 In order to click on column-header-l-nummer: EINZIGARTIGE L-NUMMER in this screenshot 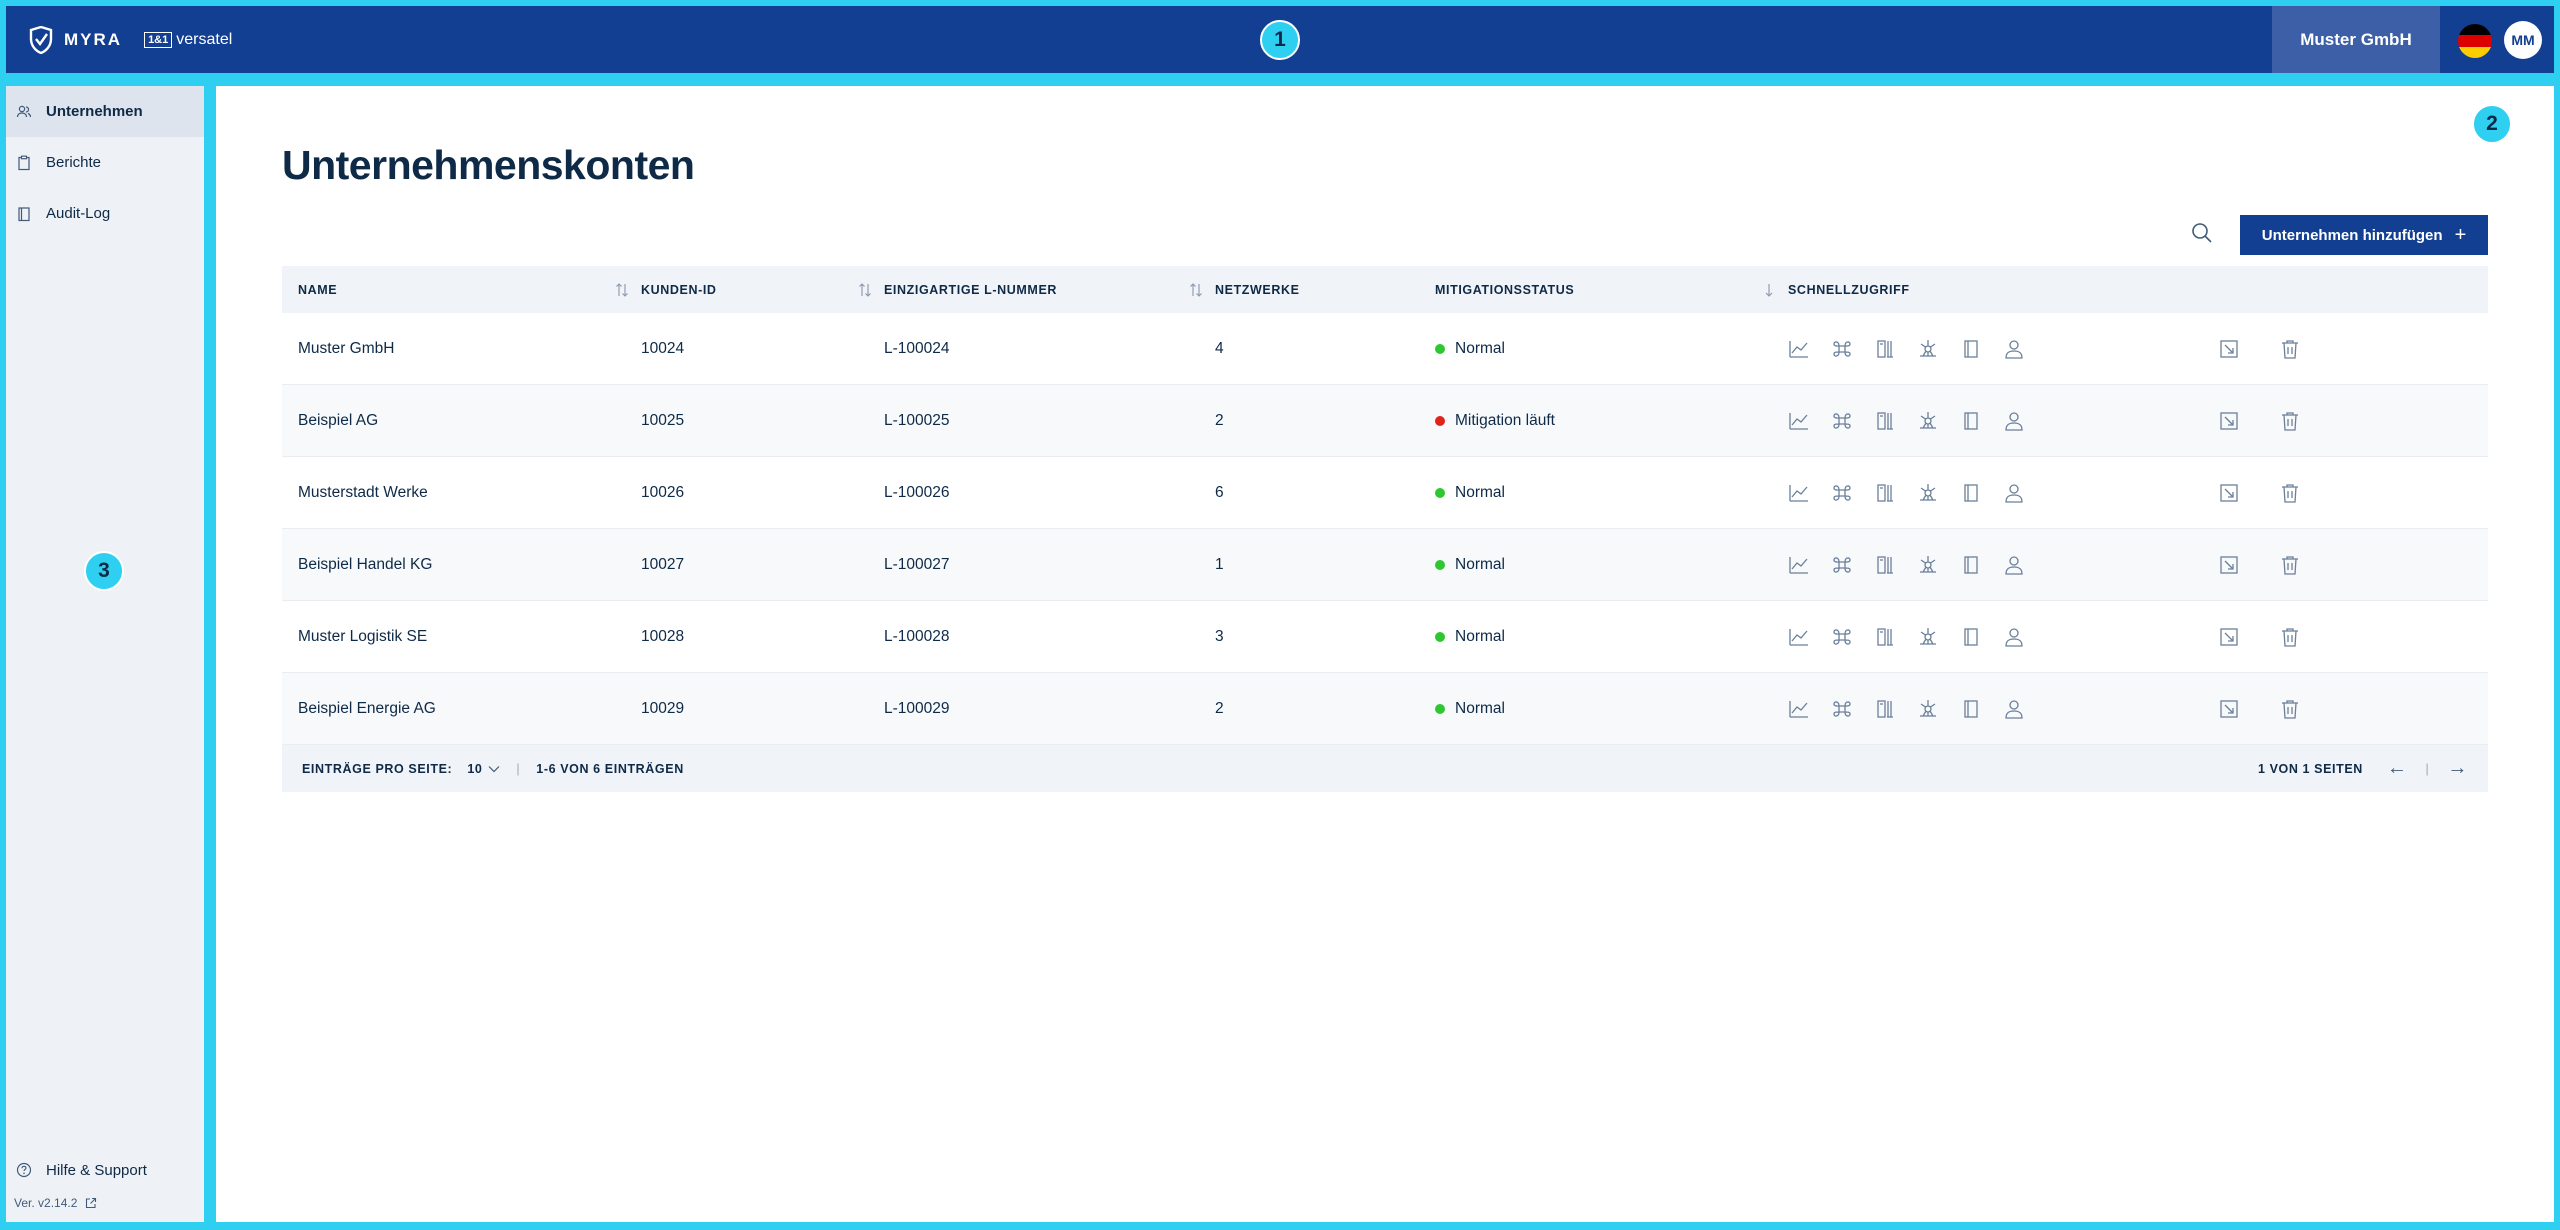, I will do `click(1049, 289)`.